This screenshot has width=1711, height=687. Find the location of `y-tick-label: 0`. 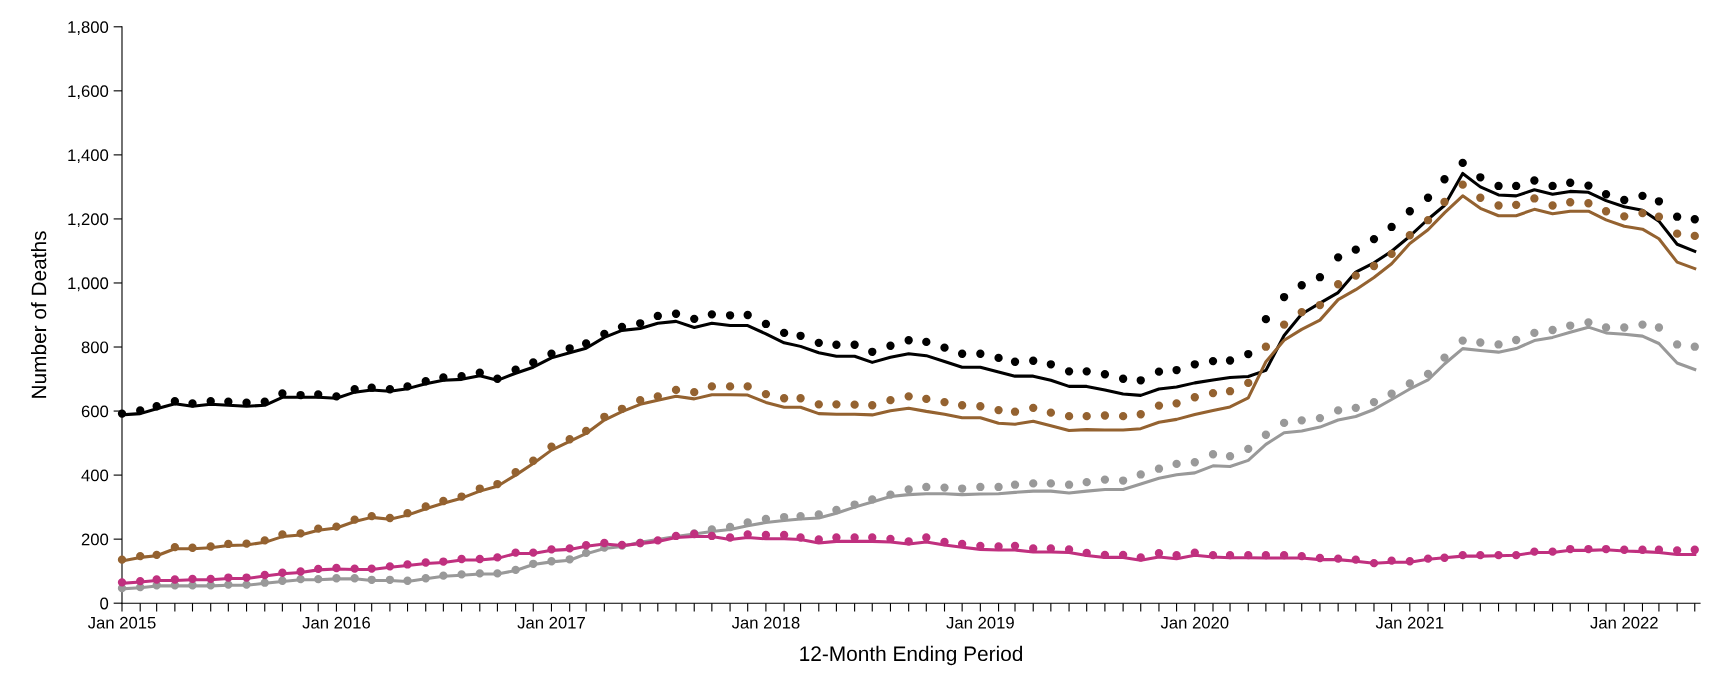

y-tick-label: 0 is located at coordinates (104, 603).